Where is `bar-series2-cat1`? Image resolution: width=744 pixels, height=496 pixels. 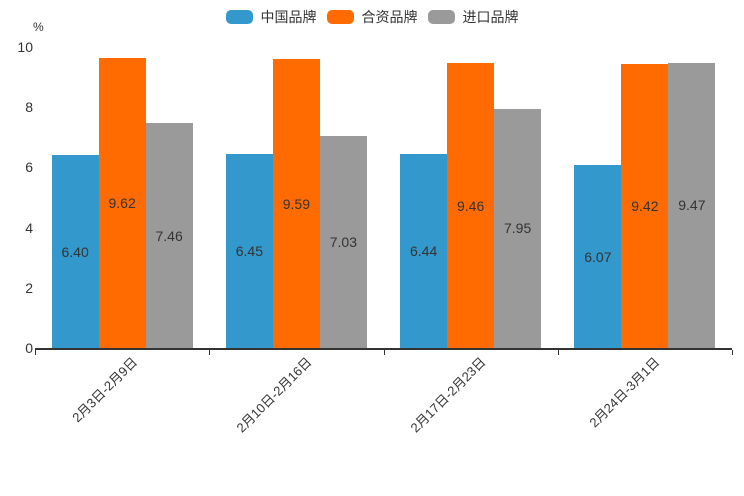
bar-series2-cat1 is located at coordinates (343, 242).